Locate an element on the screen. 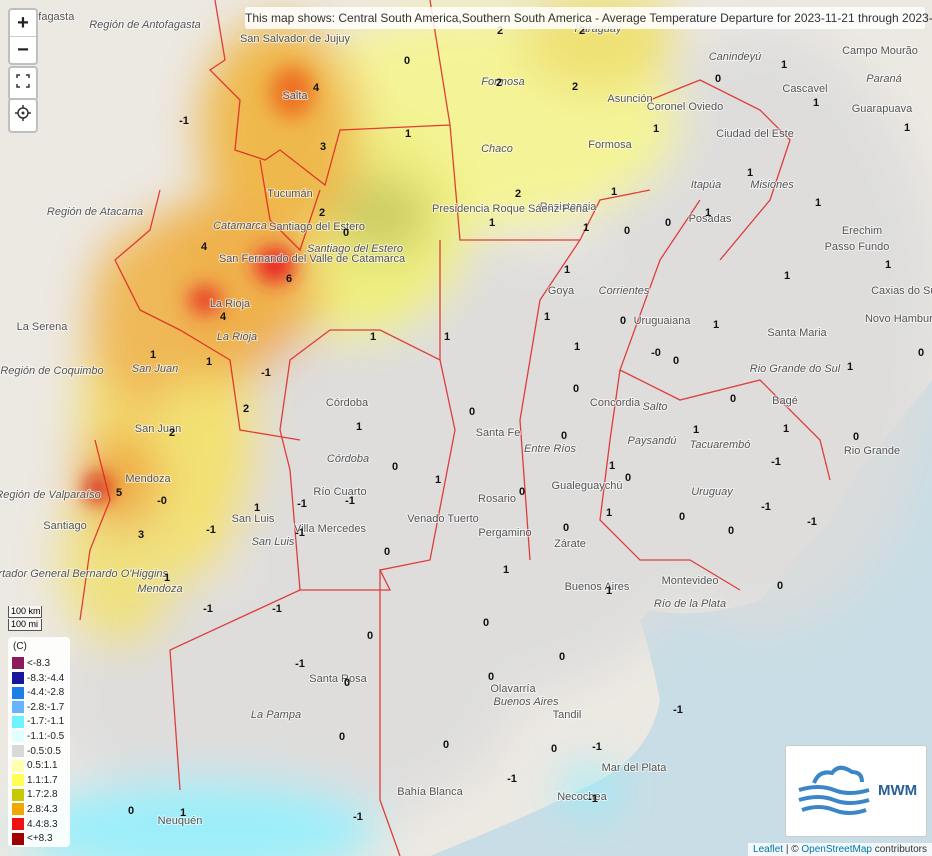 This screenshot has width=932, height=856. logo-icon is located at coordinates (834, 790).